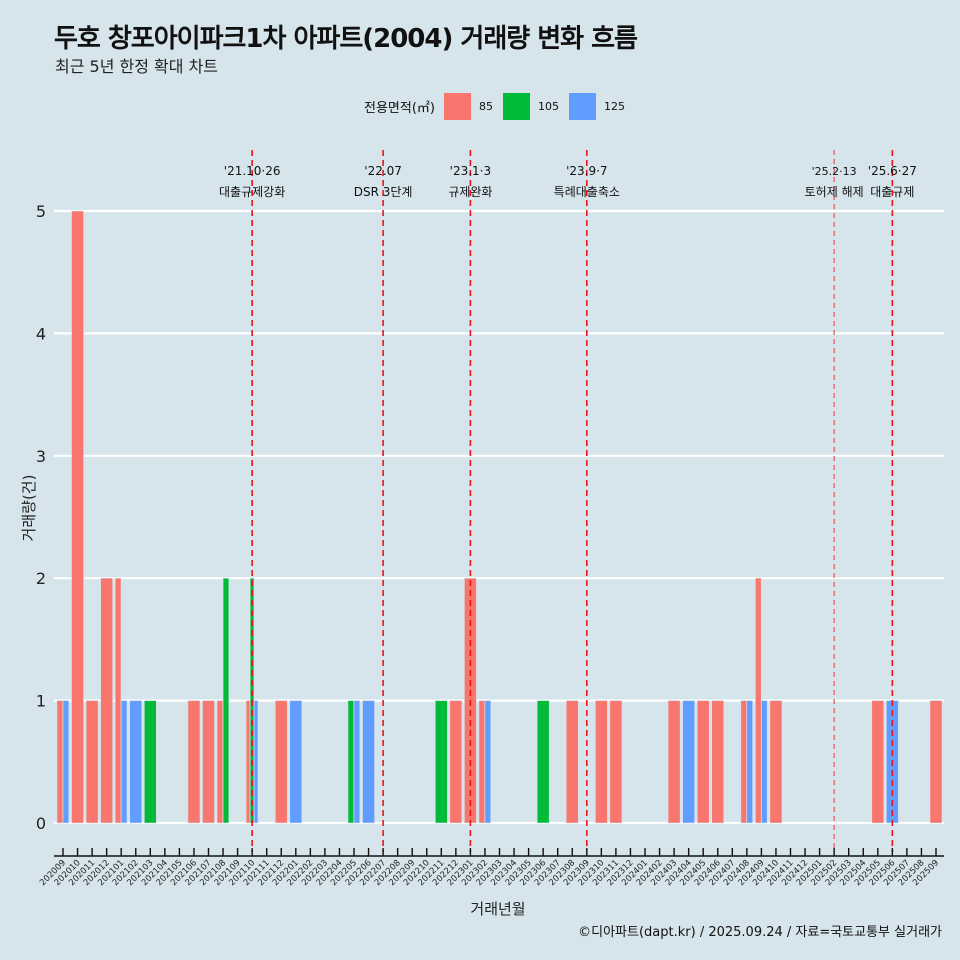  I want to click on y-tick-label: 0, so click(41, 823).